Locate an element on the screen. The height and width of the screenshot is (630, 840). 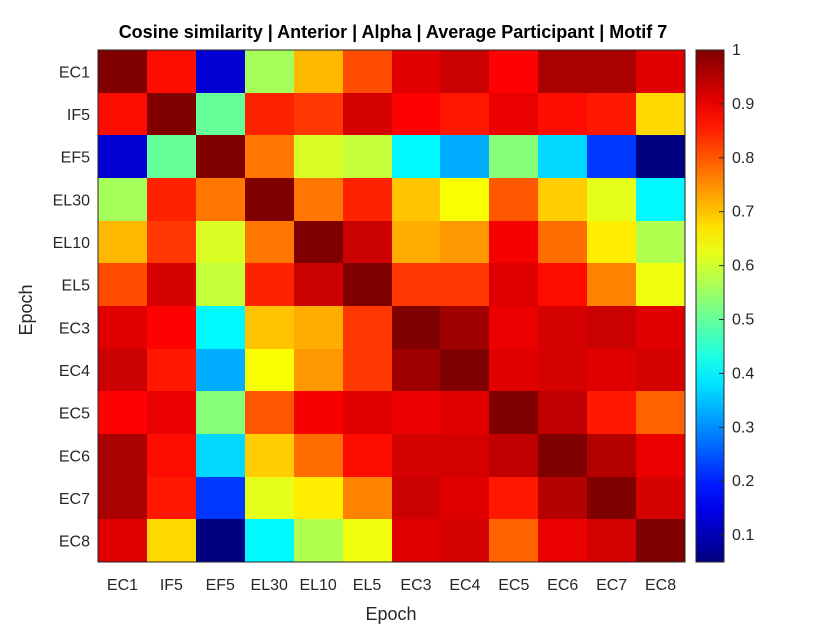
colorbar-tick-label: 1 is located at coordinates (736, 50).